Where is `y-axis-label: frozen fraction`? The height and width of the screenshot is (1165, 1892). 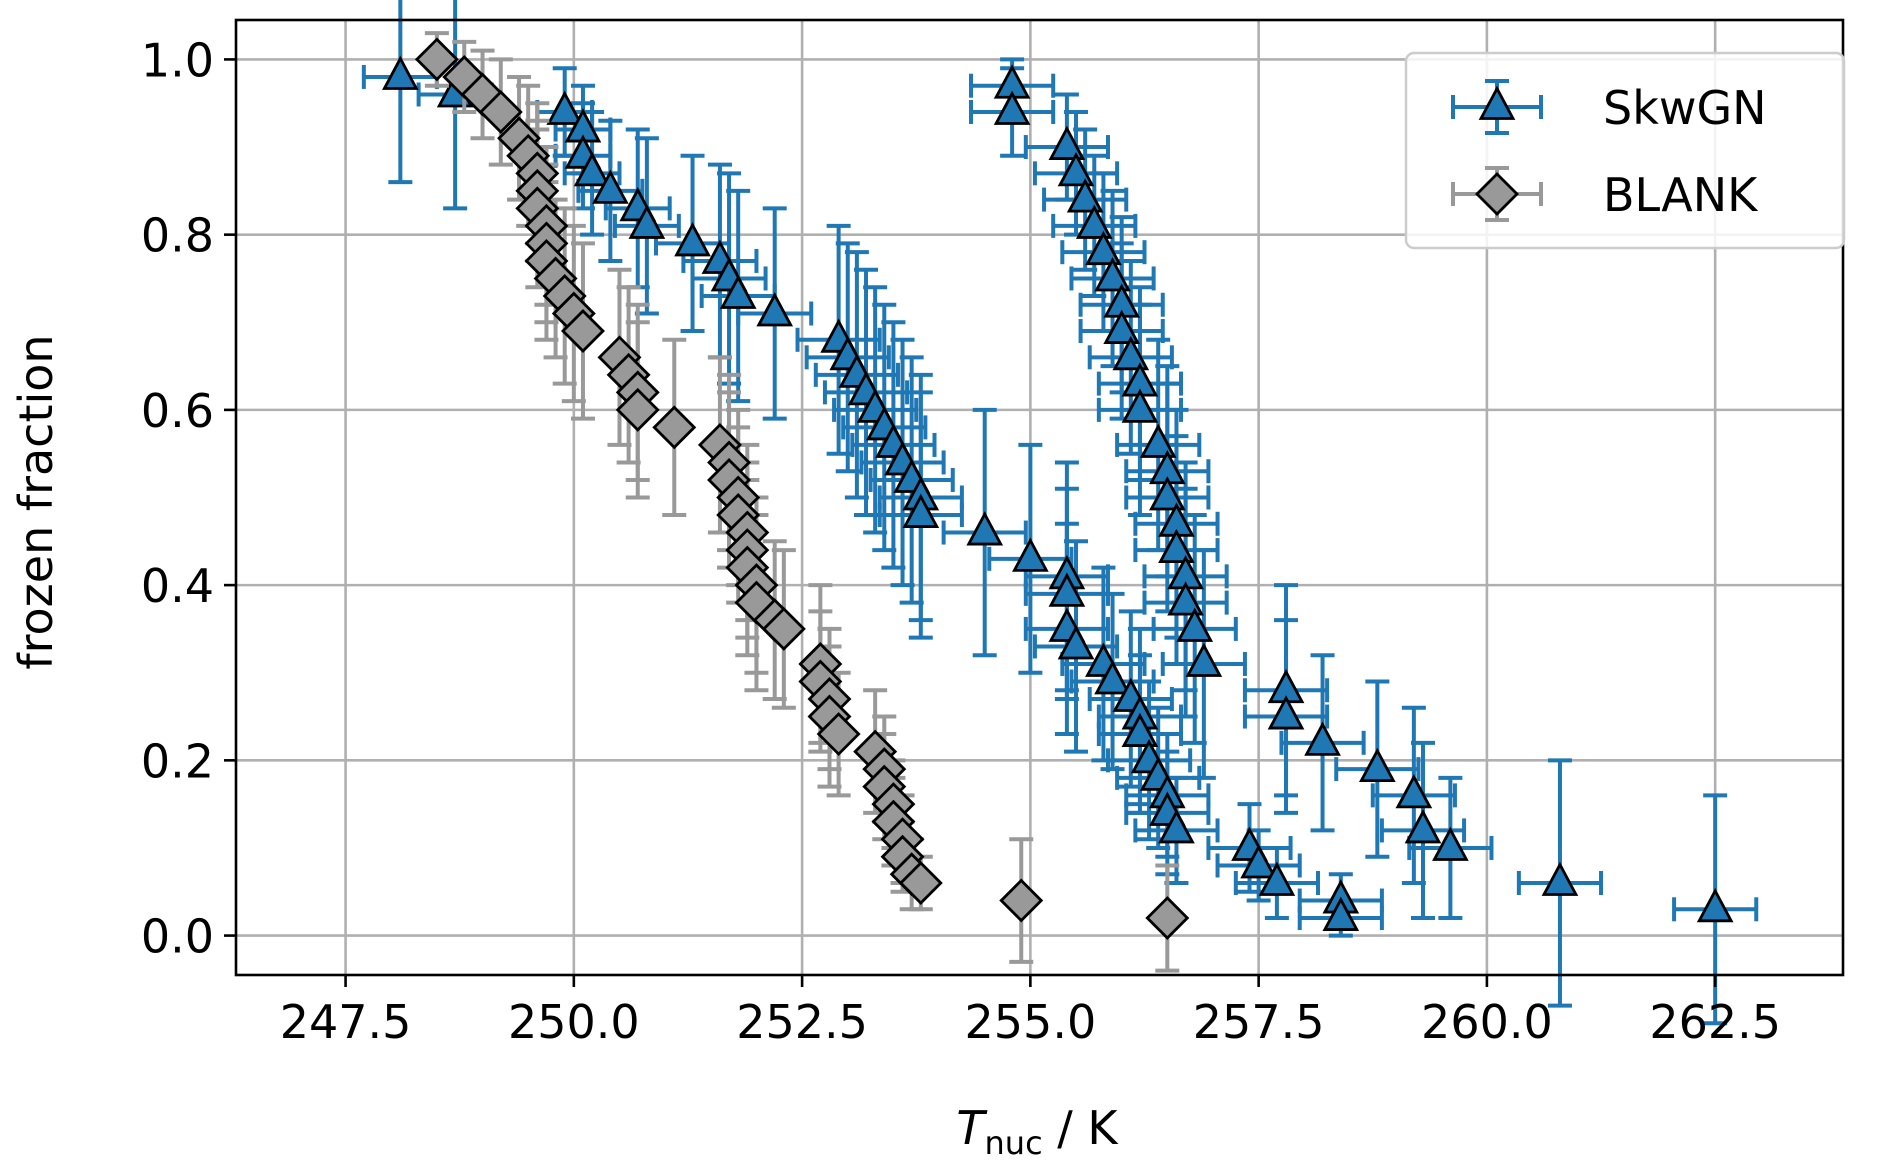 y-axis-label: frozen fraction is located at coordinates (36, 501).